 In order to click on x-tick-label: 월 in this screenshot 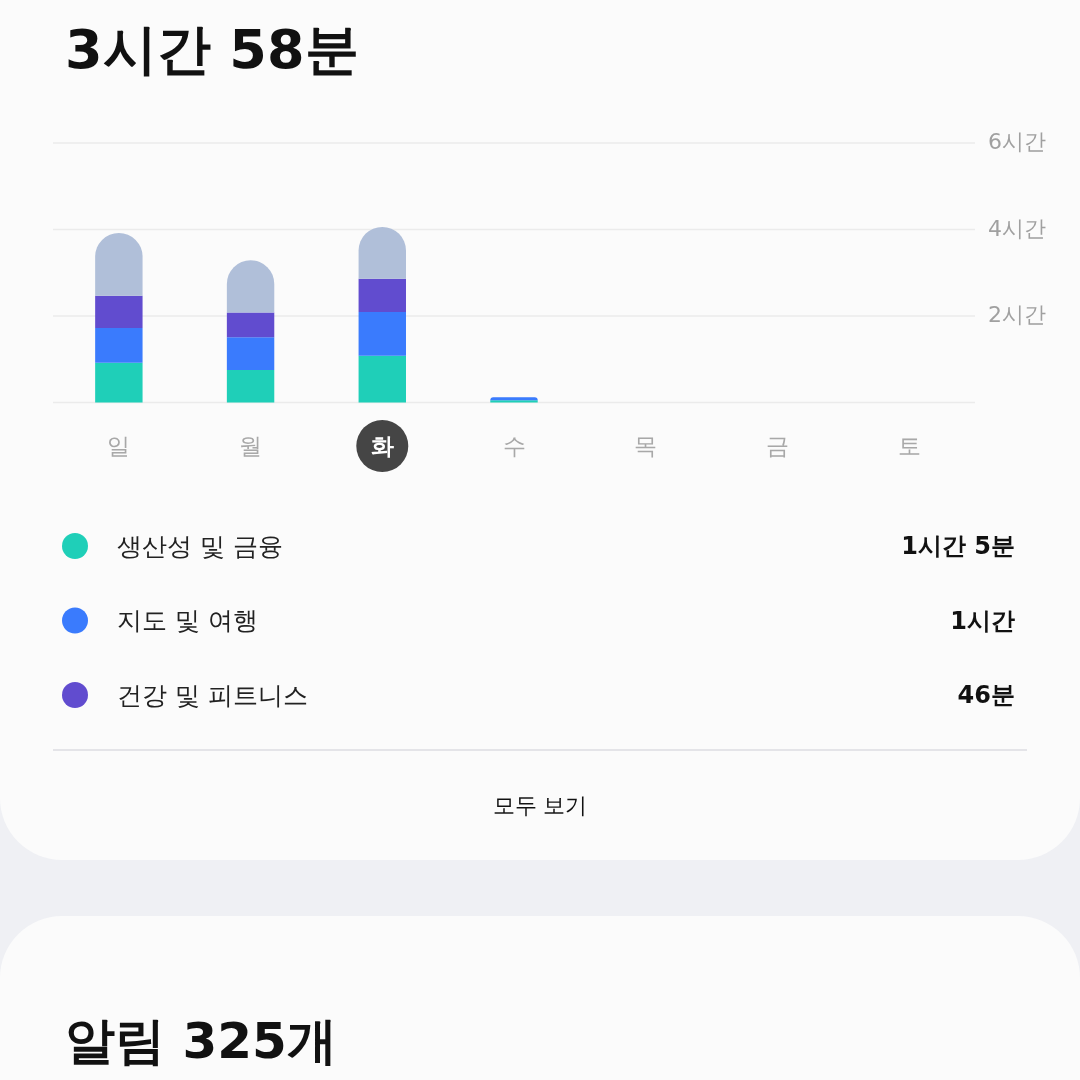, I will do `click(251, 446)`.